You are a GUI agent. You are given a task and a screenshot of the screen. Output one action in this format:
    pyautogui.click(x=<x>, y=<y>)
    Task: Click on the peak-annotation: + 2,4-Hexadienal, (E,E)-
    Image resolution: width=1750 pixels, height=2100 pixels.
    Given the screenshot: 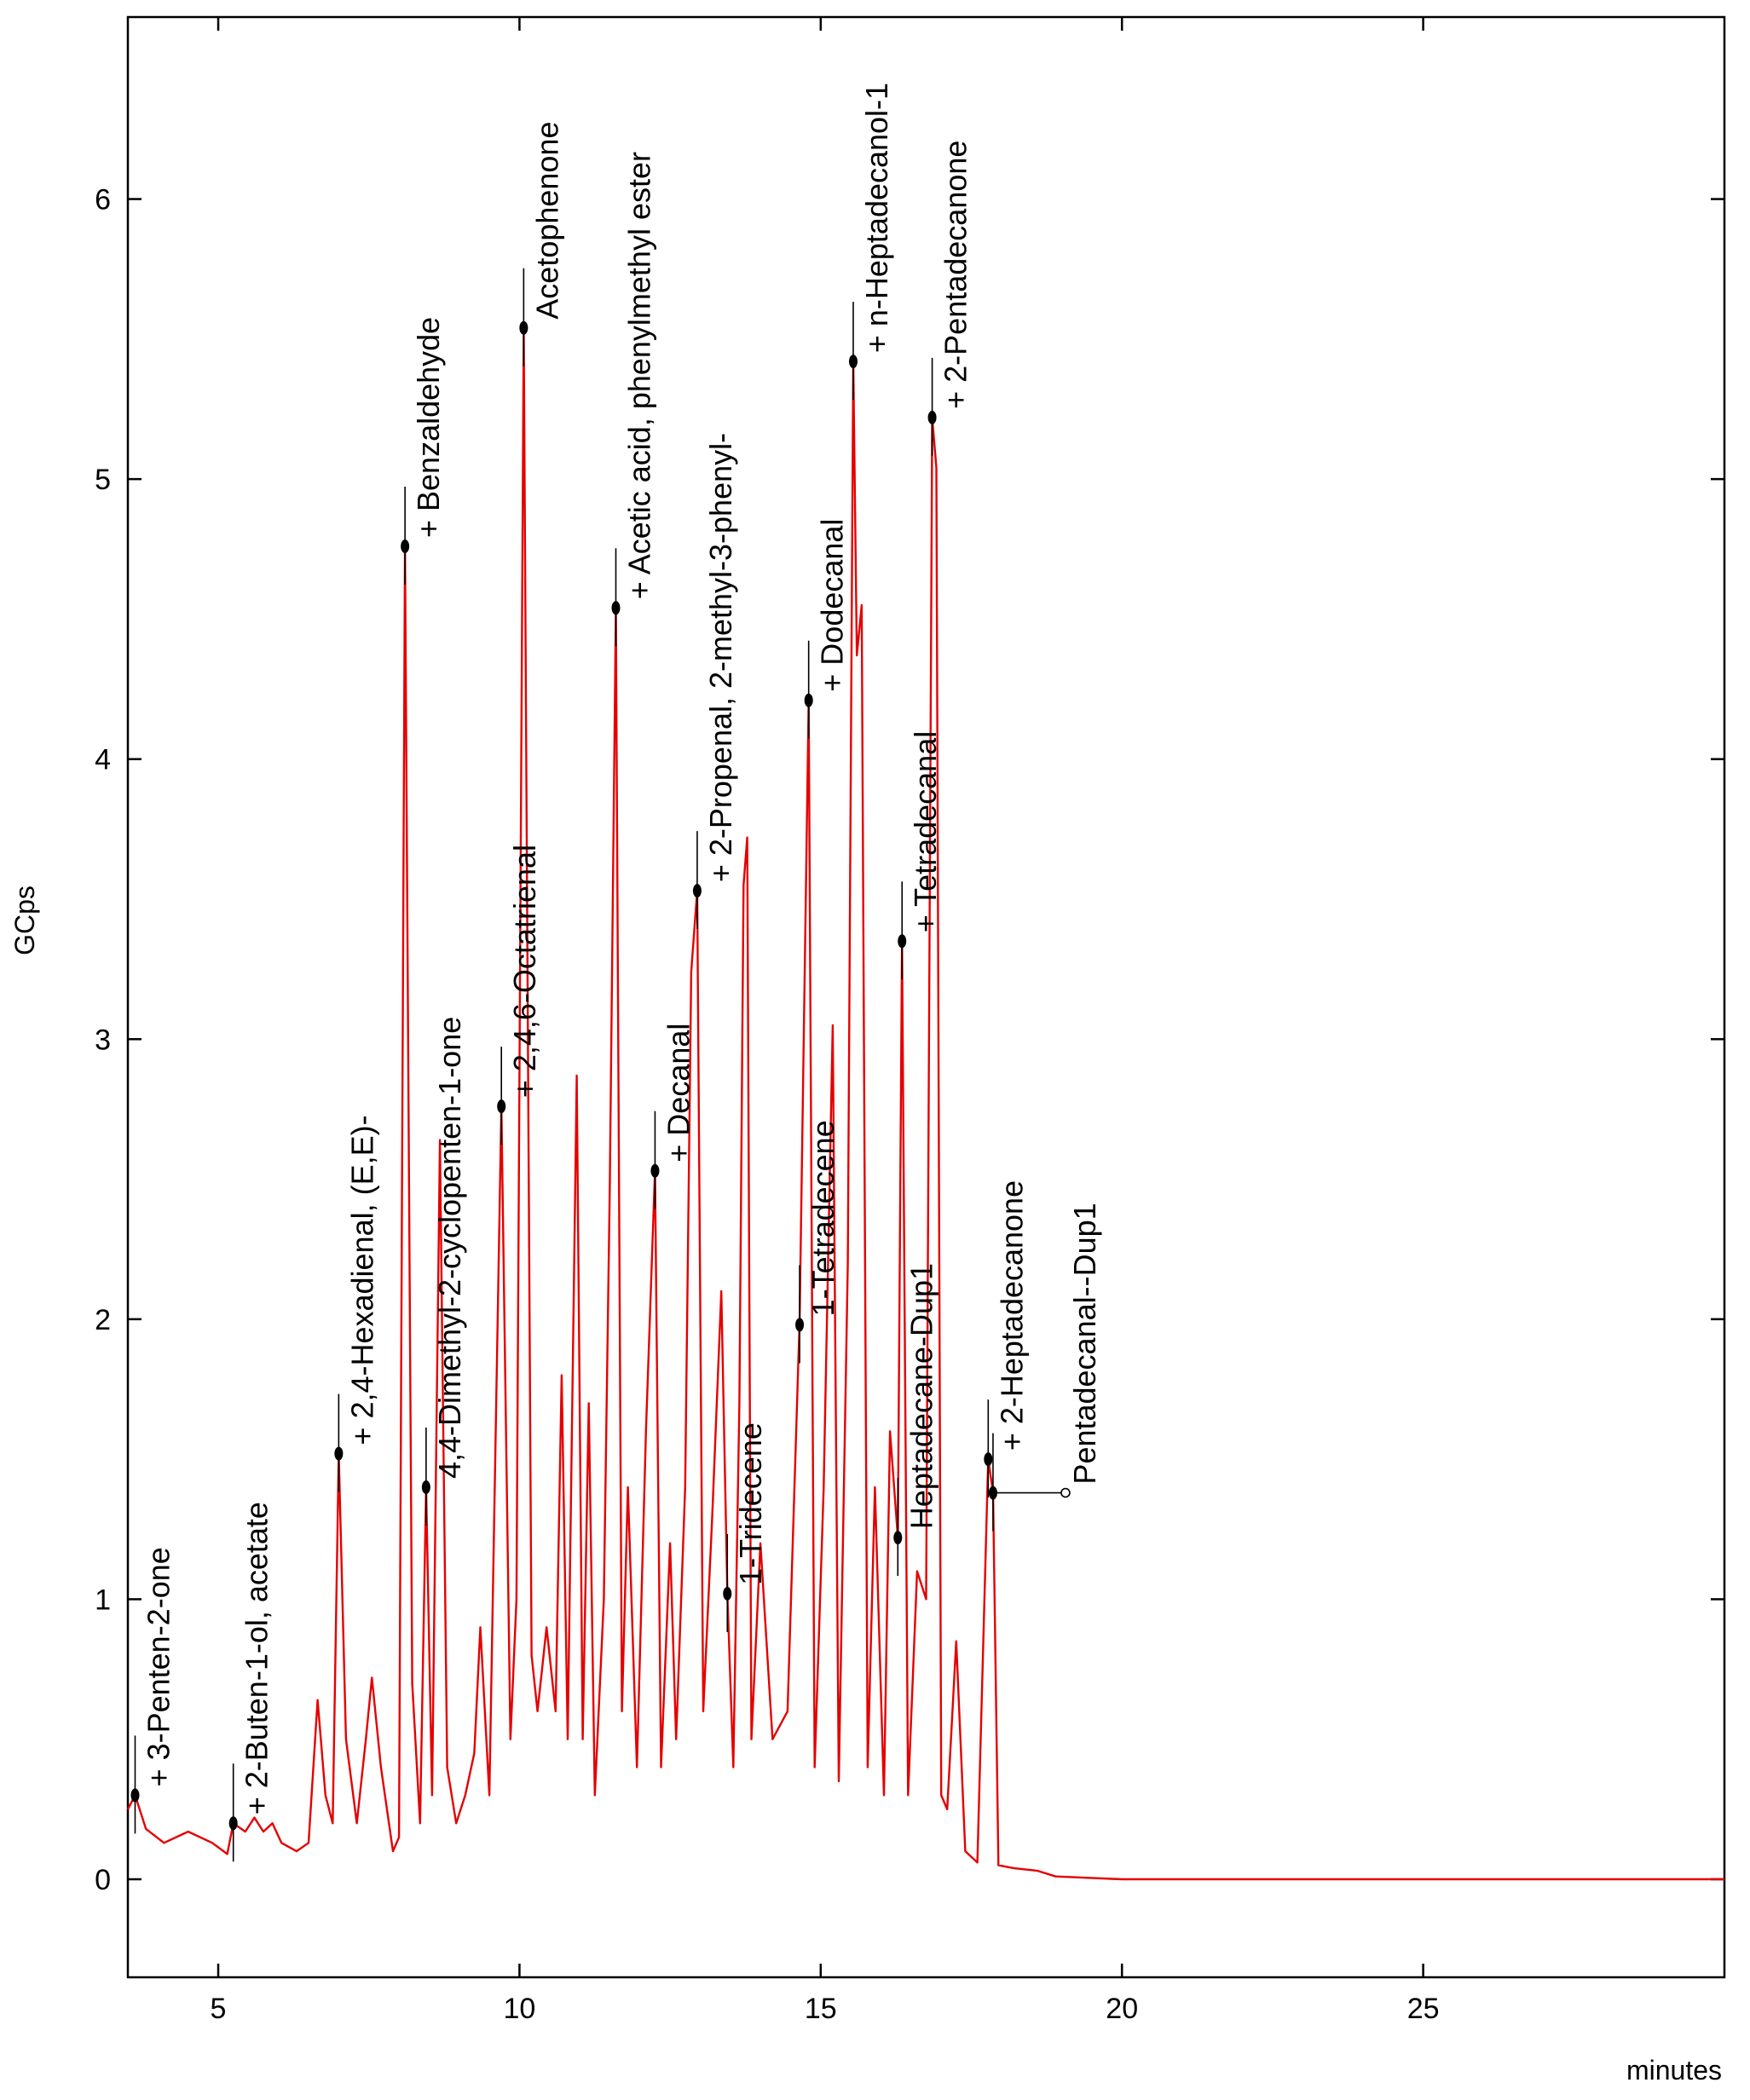 What is the action you would take?
    pyautogui.click(x=356, y=1303)
    